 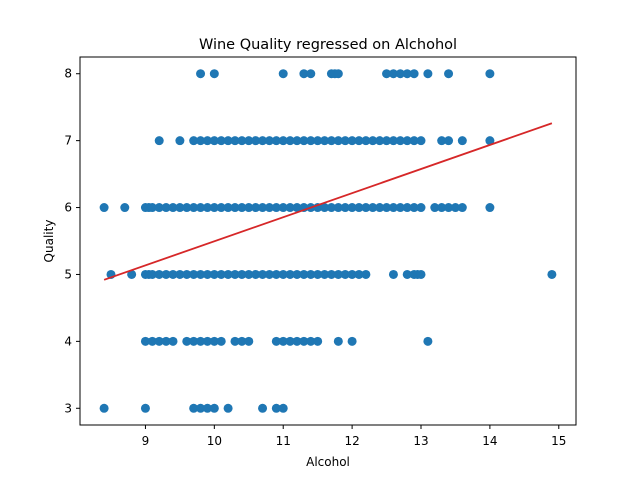 What do you see at coordinates (72, 241) in the screenshot?
I see `y-axis-ticks: 3 4 5 6 7 8` at bounding box center [72, 241].